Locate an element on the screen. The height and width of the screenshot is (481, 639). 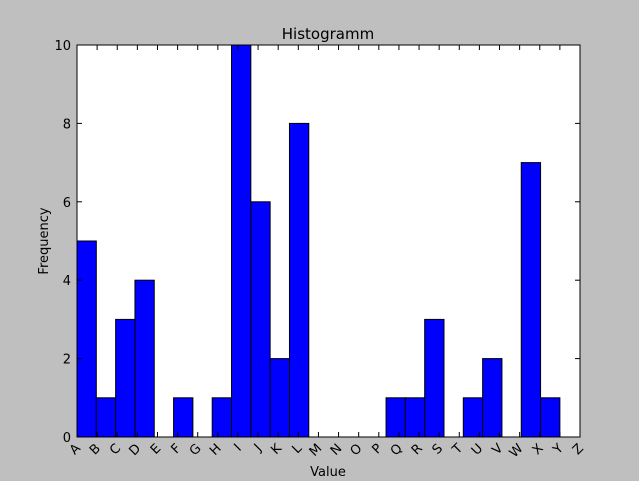
y-tick-label: 0 is located at coordinates (67, 438).